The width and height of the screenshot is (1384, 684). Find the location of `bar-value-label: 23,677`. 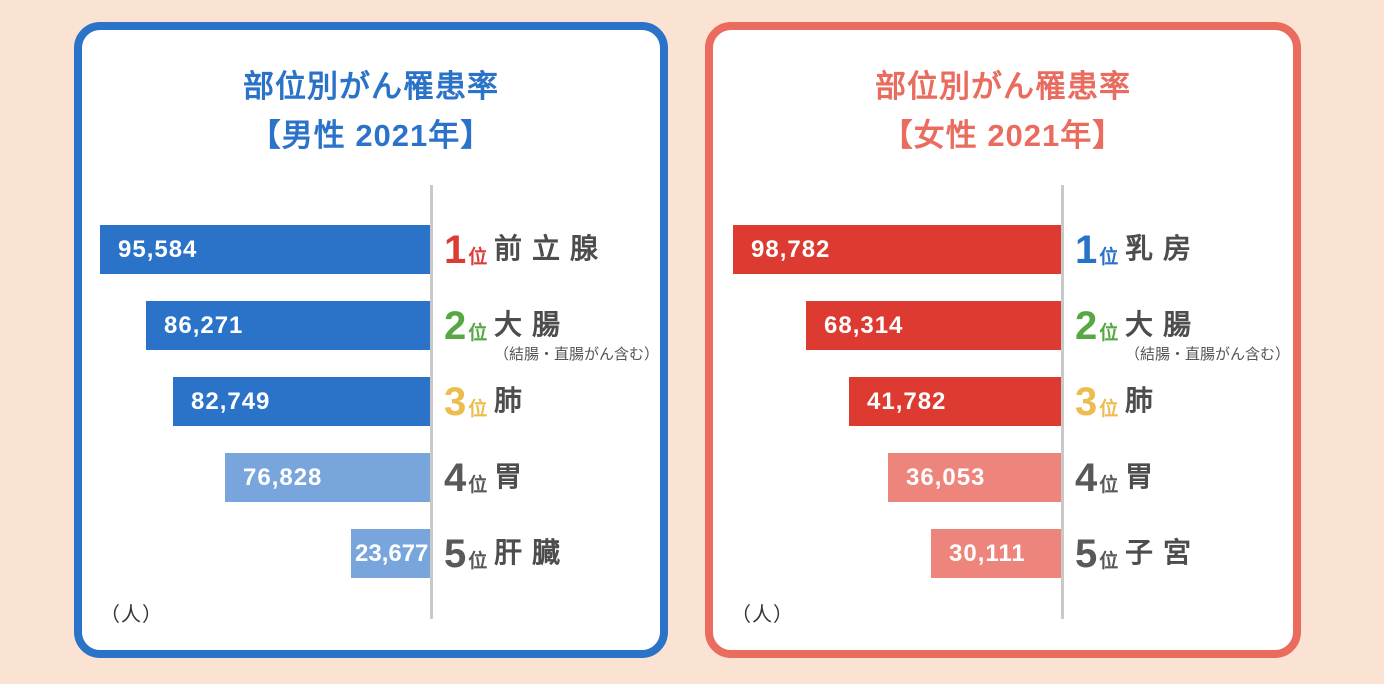

bar-value-label: 23,677 is located at coordinates (392, 553).